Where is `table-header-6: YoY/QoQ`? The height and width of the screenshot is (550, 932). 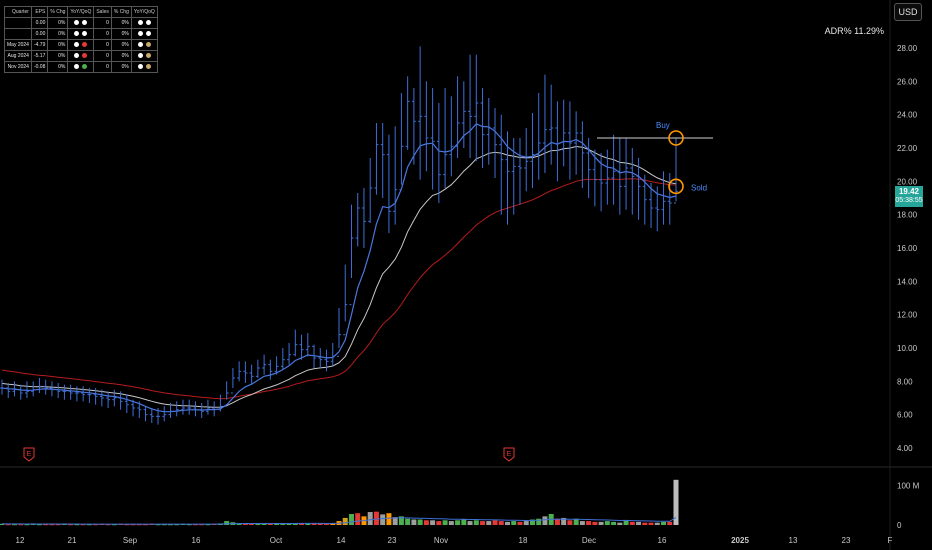
table-header-6: YoY/QoQ is located at coordinates (144, 12).